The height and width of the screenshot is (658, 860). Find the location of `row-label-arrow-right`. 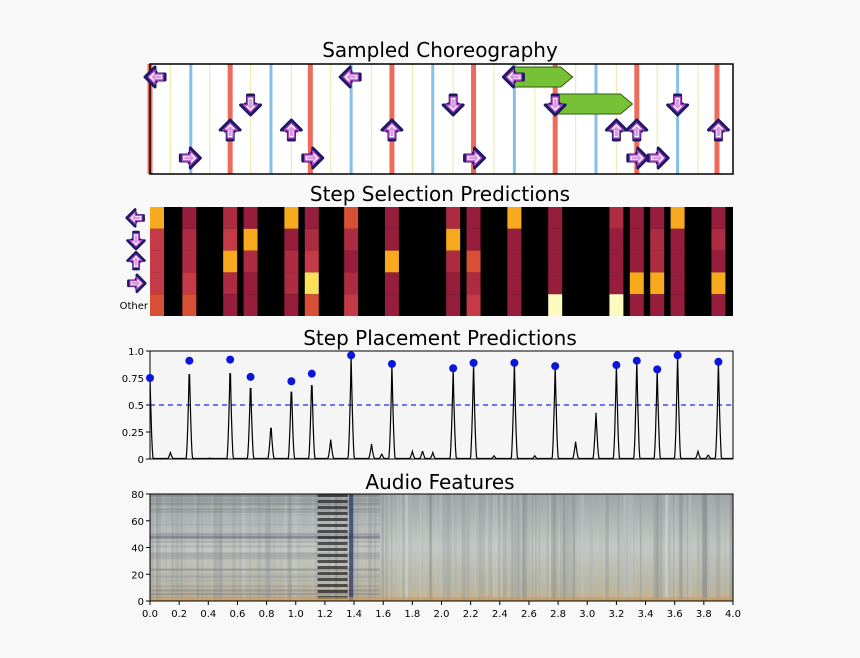

row-label-arrow-right is located at coordinates (137, 283).